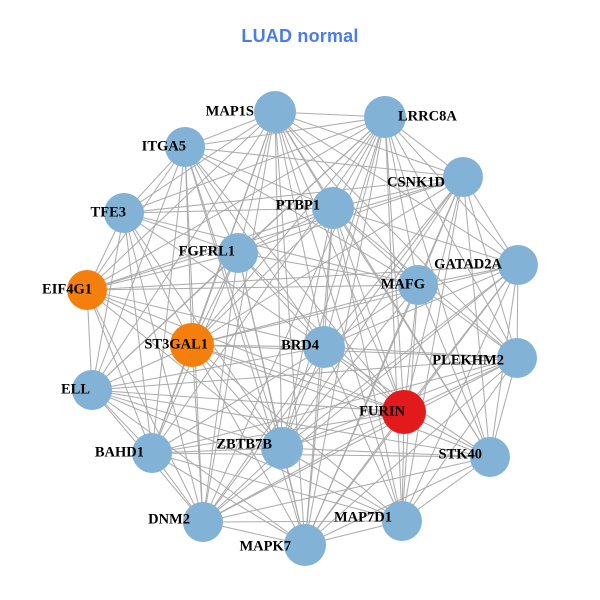  Describe the element at coordinates (427, 116) in the screenshot. I see `graph-node-label-lrrc8a: LRRC8A` at that location.